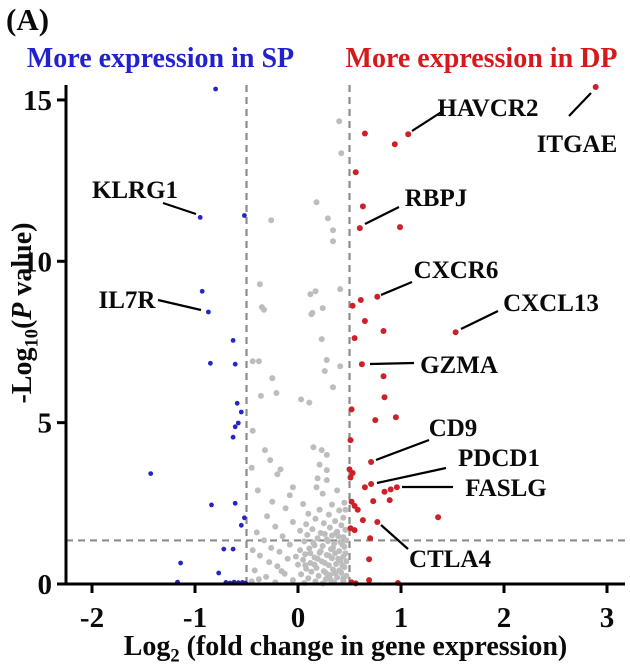 The image size is (630, 667). I want to click on y-tick-label: 5, so click(45, 424).